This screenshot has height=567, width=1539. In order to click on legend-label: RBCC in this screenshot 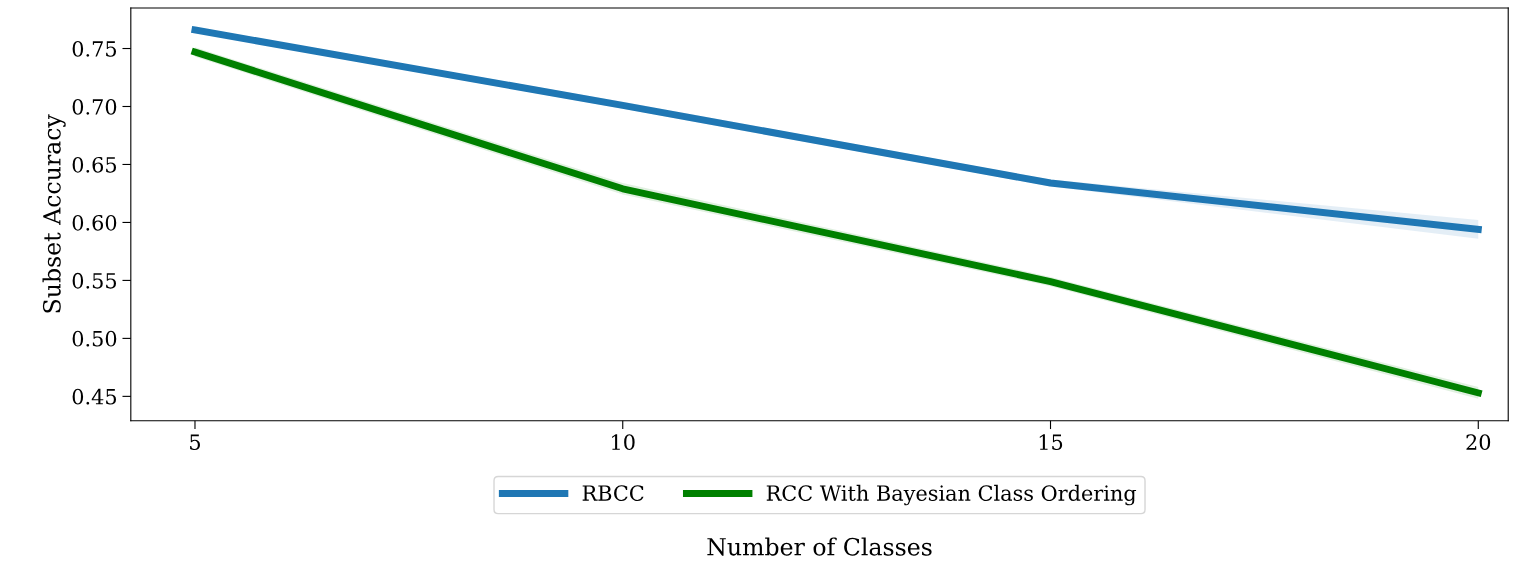, I will do `click(613, 493)`.